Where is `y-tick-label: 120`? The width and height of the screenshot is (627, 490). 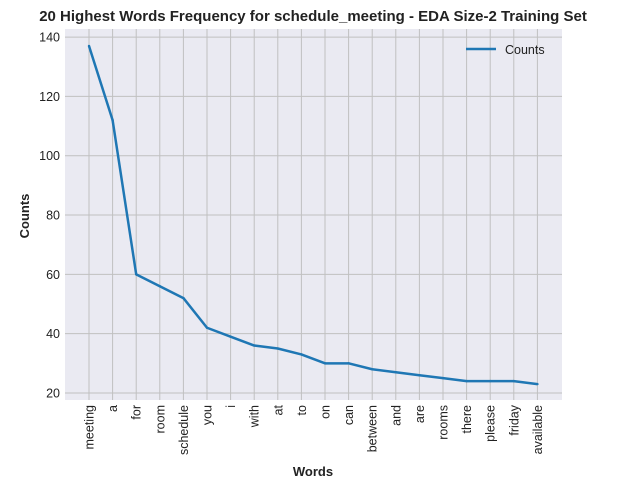
y-tick-label: 120 is located at coordinates (49, 97).